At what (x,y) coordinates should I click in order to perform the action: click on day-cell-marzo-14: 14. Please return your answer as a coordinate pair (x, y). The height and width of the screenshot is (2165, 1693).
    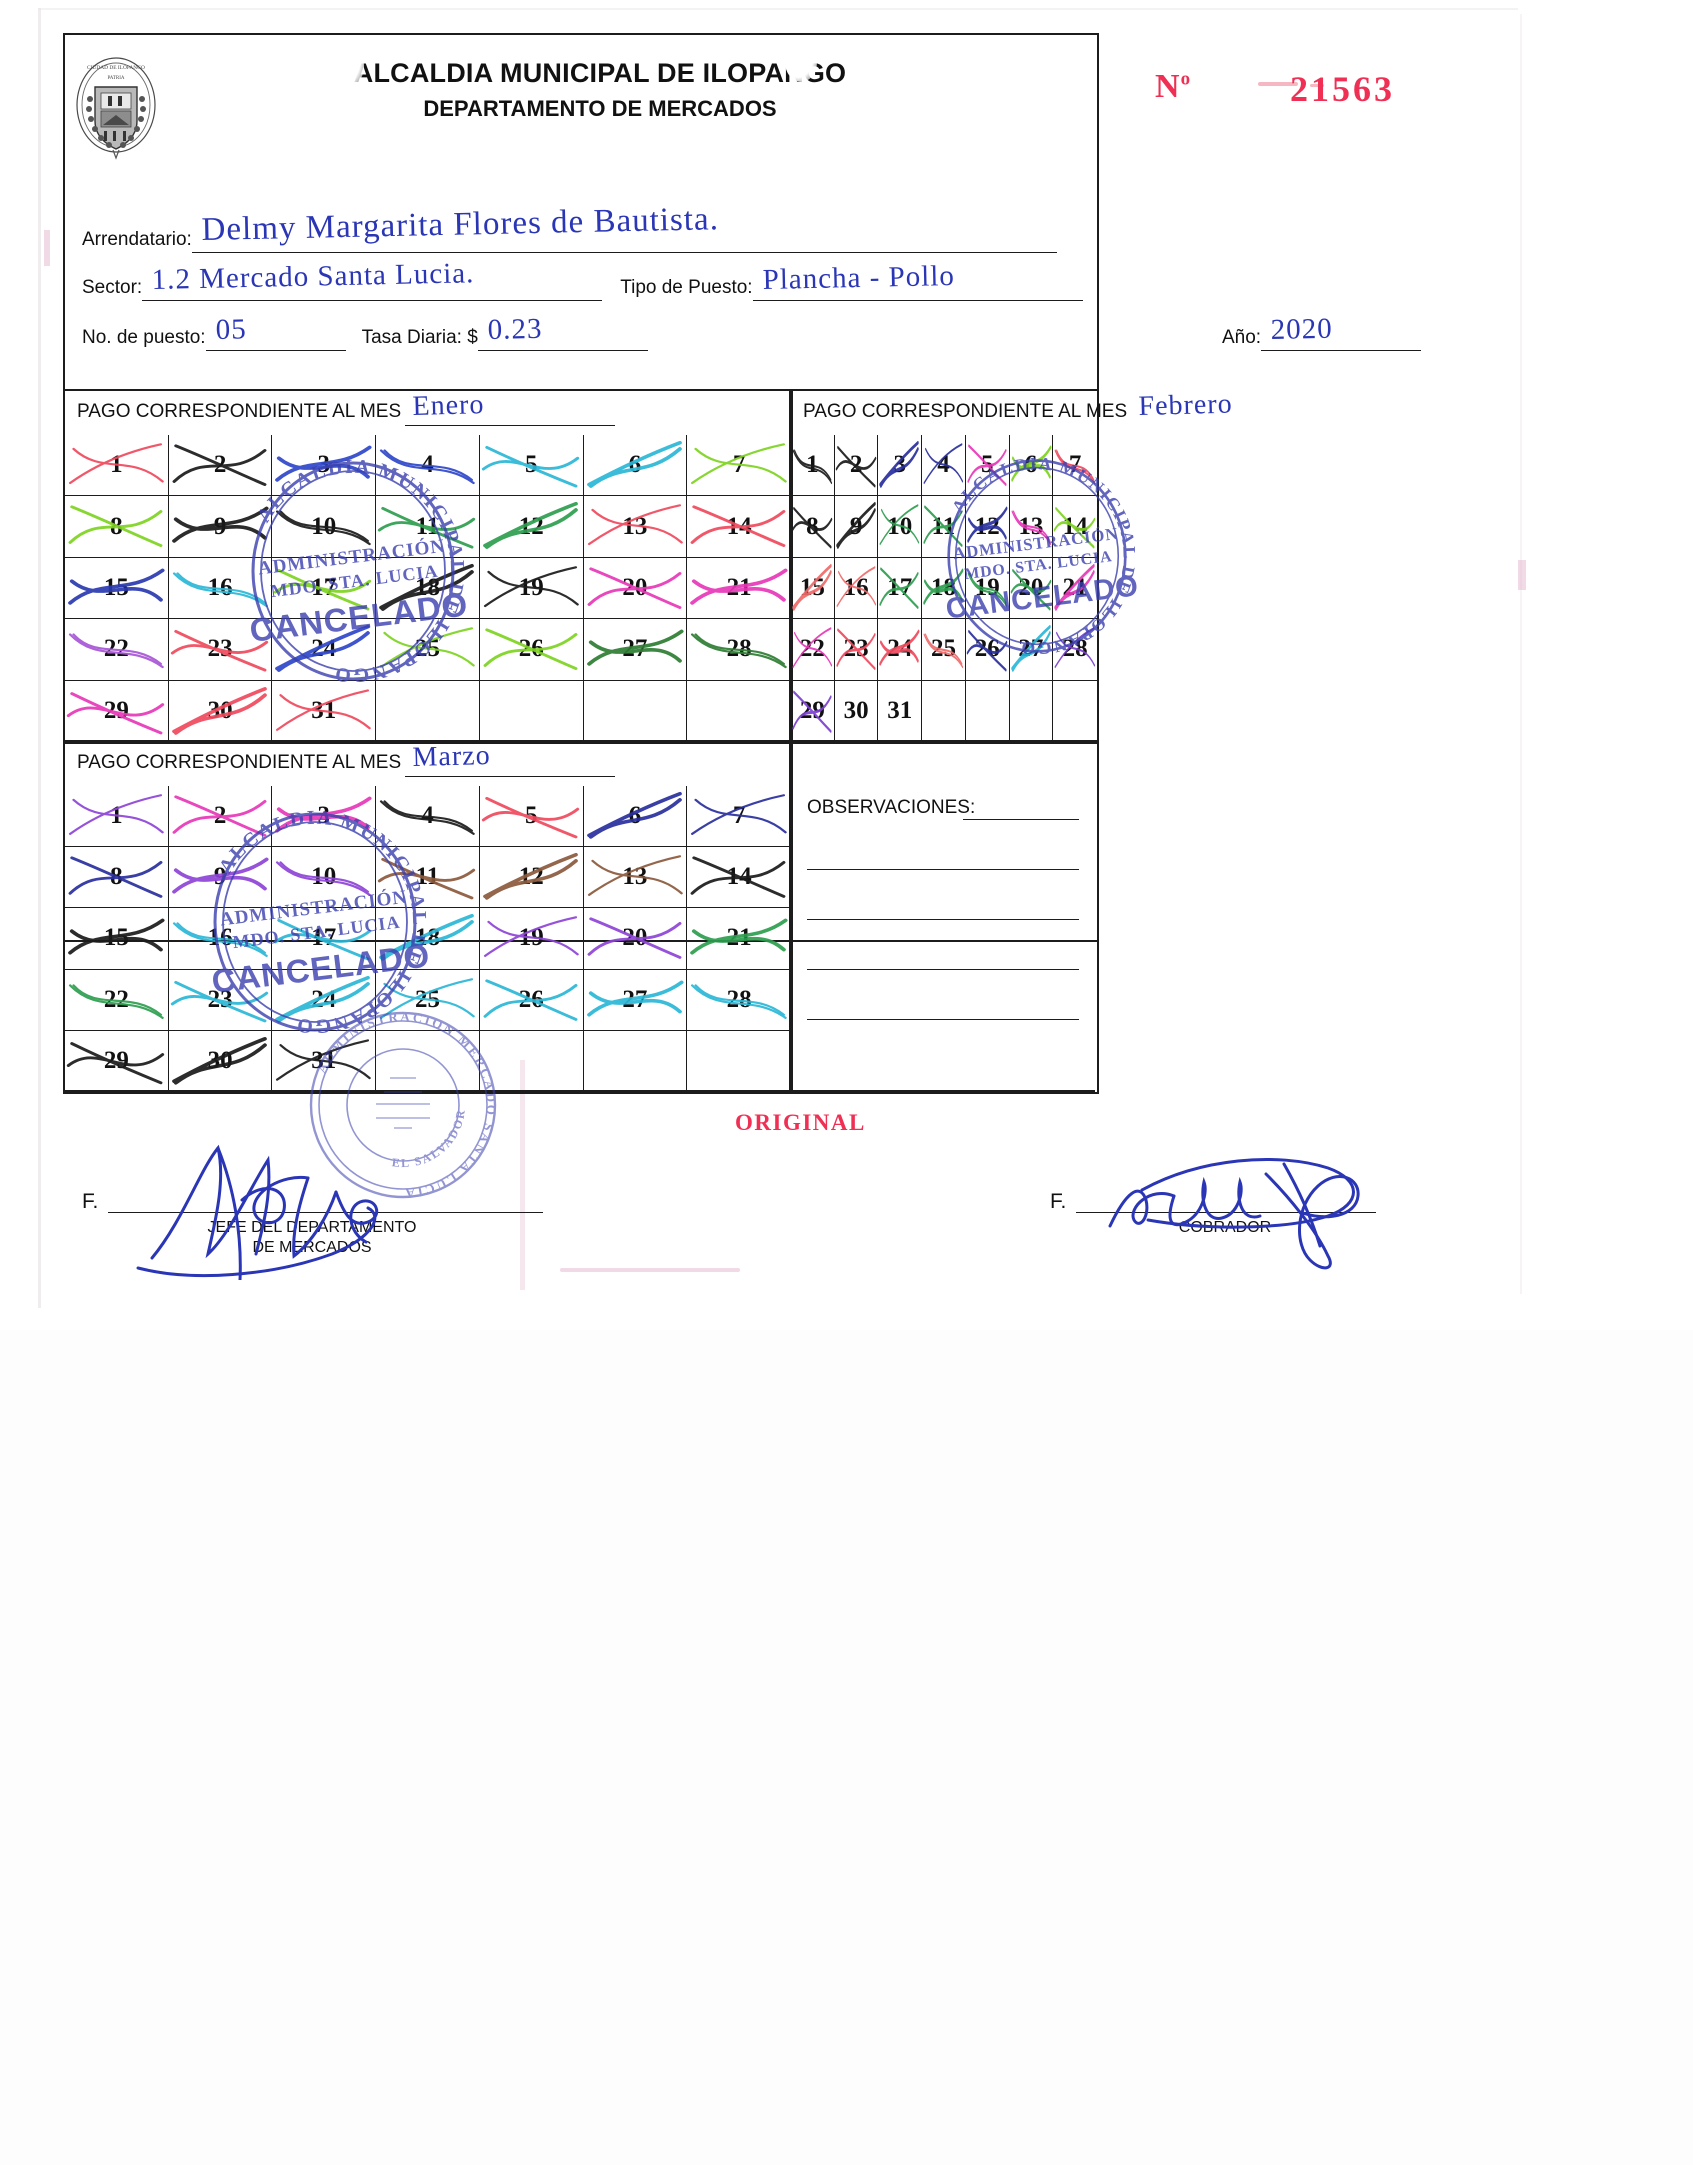
    Looking at the image, I should click on (739, 878).